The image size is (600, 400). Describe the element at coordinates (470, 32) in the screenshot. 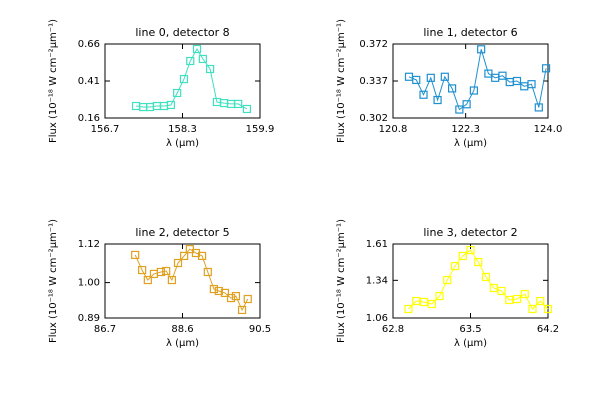

I see `panel-title: line 1, detector 6` at that location.